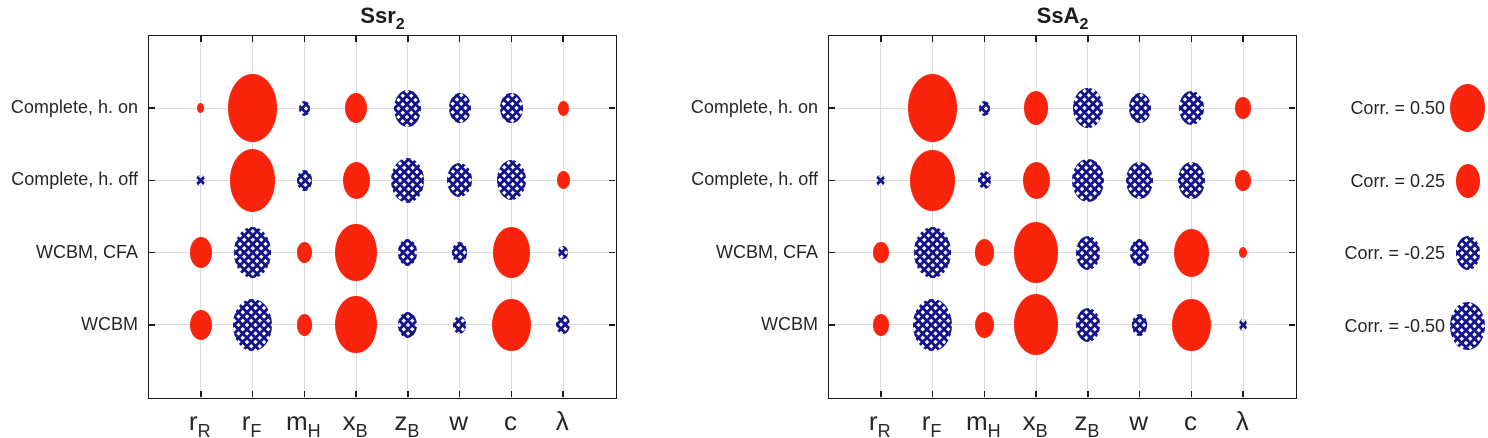 Image resolution: width=1488 pixels, height=438 pixels. Describe the element at coordinates (400, 24) in the screenshot. I see `panel-title-subscript: 2` at that location.